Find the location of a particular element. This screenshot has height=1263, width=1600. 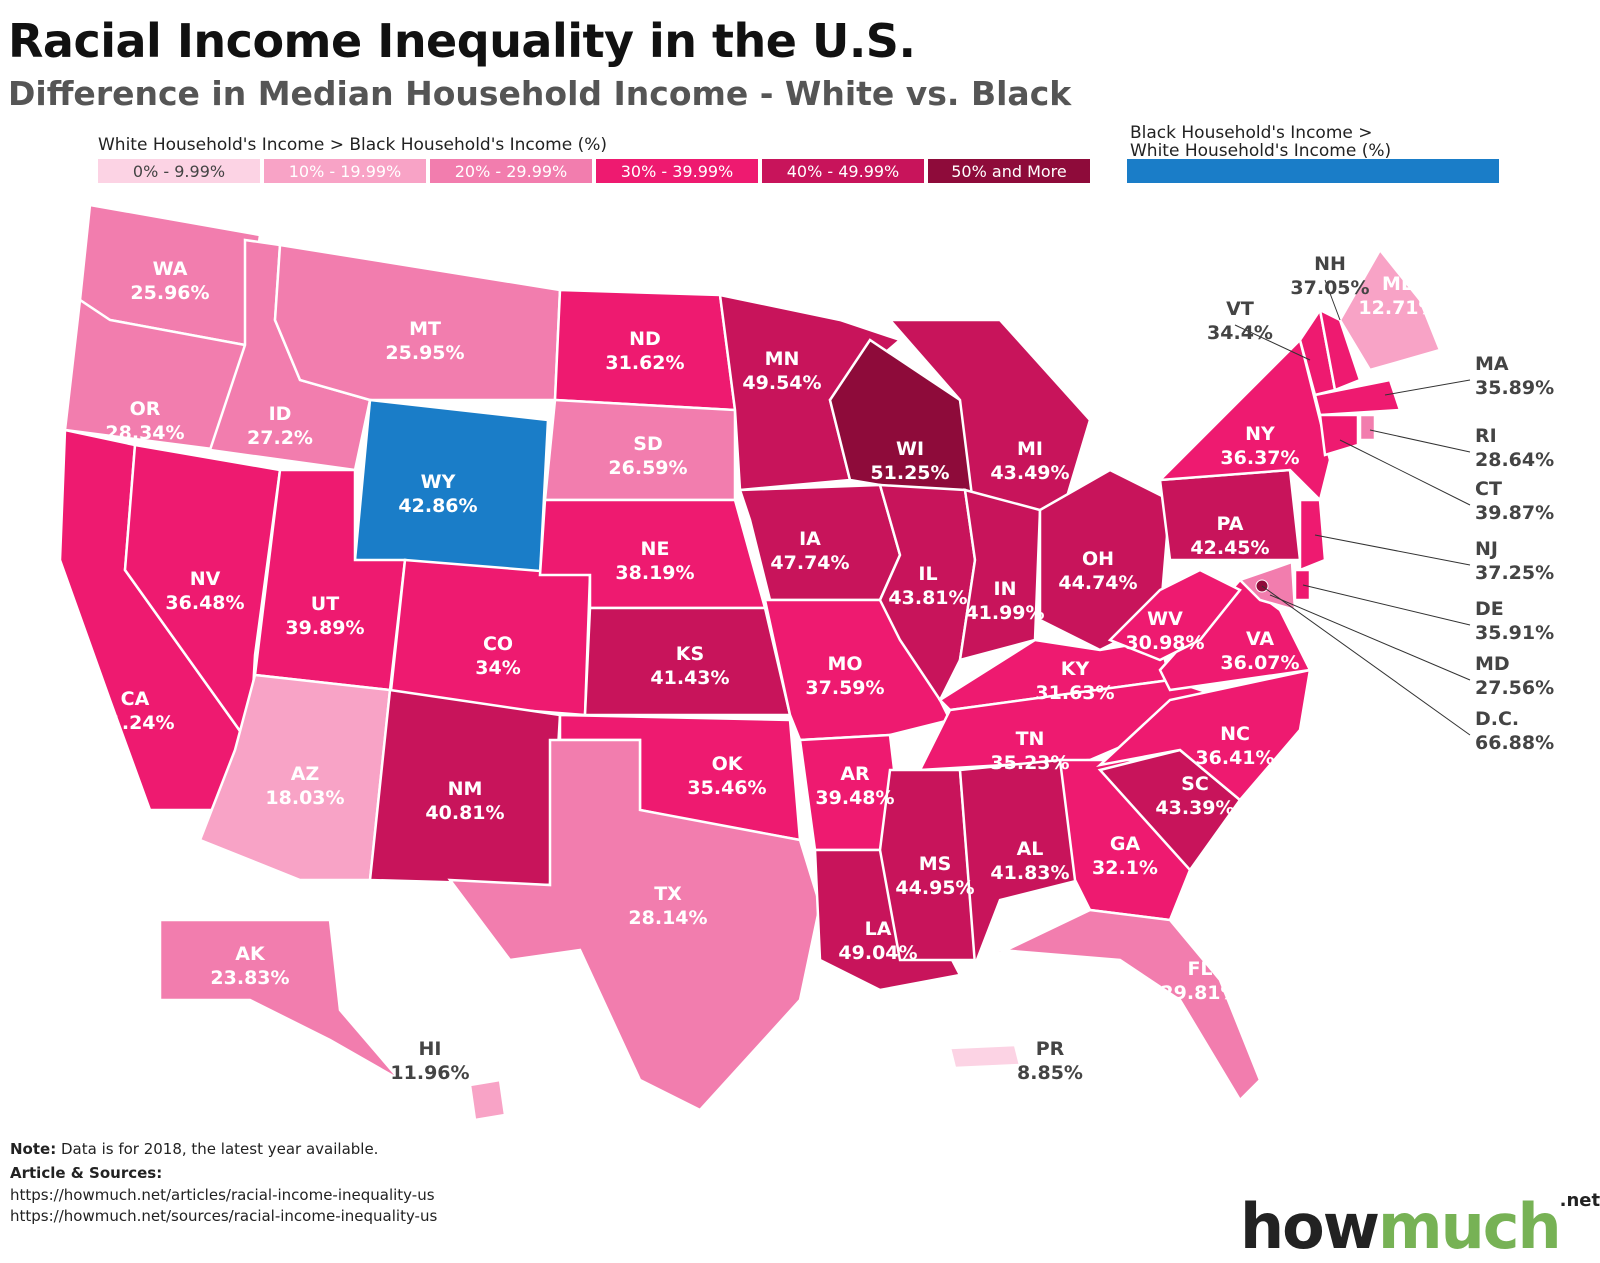

state-fl is located at coordinates (1118, 1005).